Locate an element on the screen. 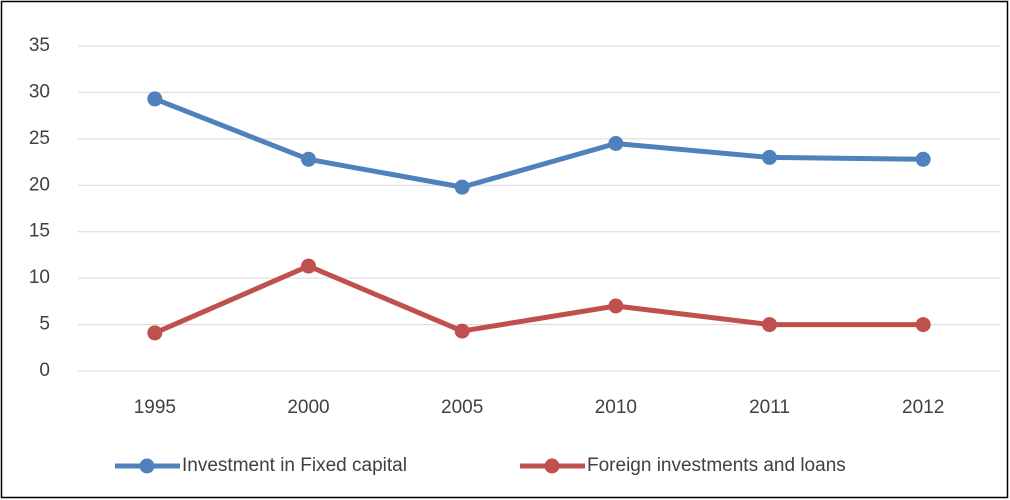  x-tick-label: 2000 is located at coordinates (308, 407).